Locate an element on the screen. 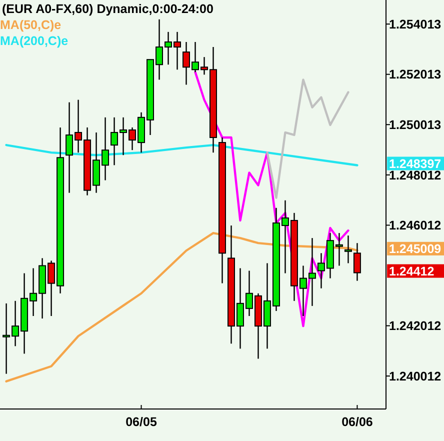 The image size is (444, 441). x-tick-label: 06/06 is located at coordinates (357, 422).